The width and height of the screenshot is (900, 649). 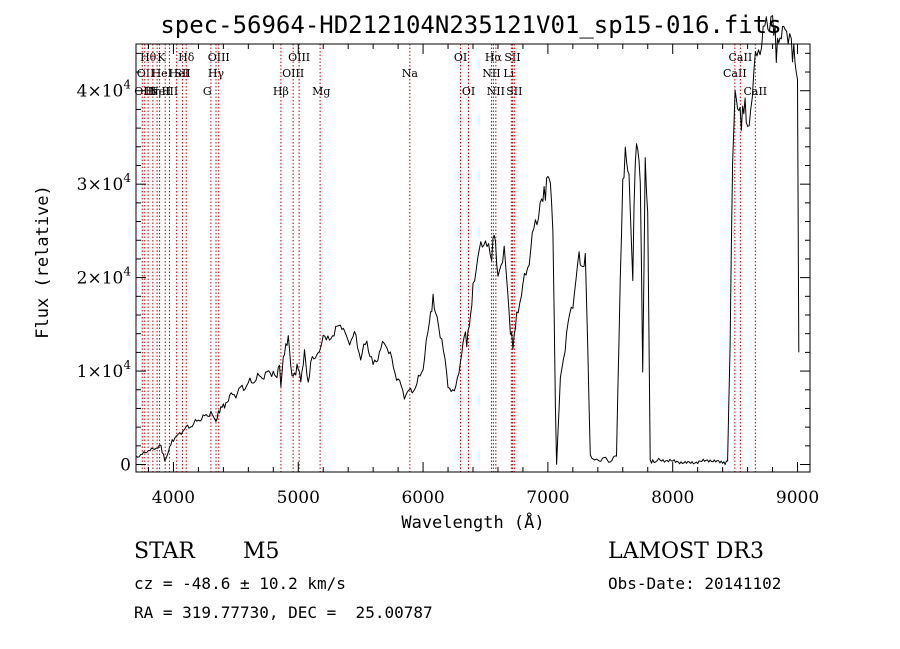 What do you see at coordinates (240, 583) in the screenshot?
I see `redshift-velocity: cz = -48.6 ± 10.2 km/s` at bounding box center [240, 583].